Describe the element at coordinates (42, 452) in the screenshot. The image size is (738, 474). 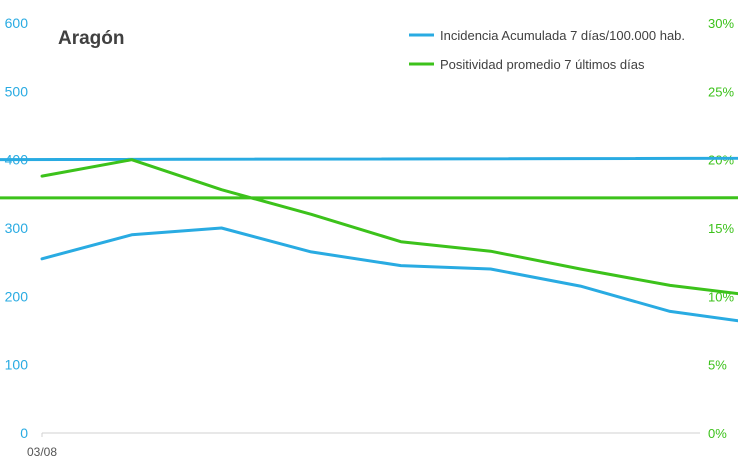
I see `x-tick-label: 03/08` at that location.